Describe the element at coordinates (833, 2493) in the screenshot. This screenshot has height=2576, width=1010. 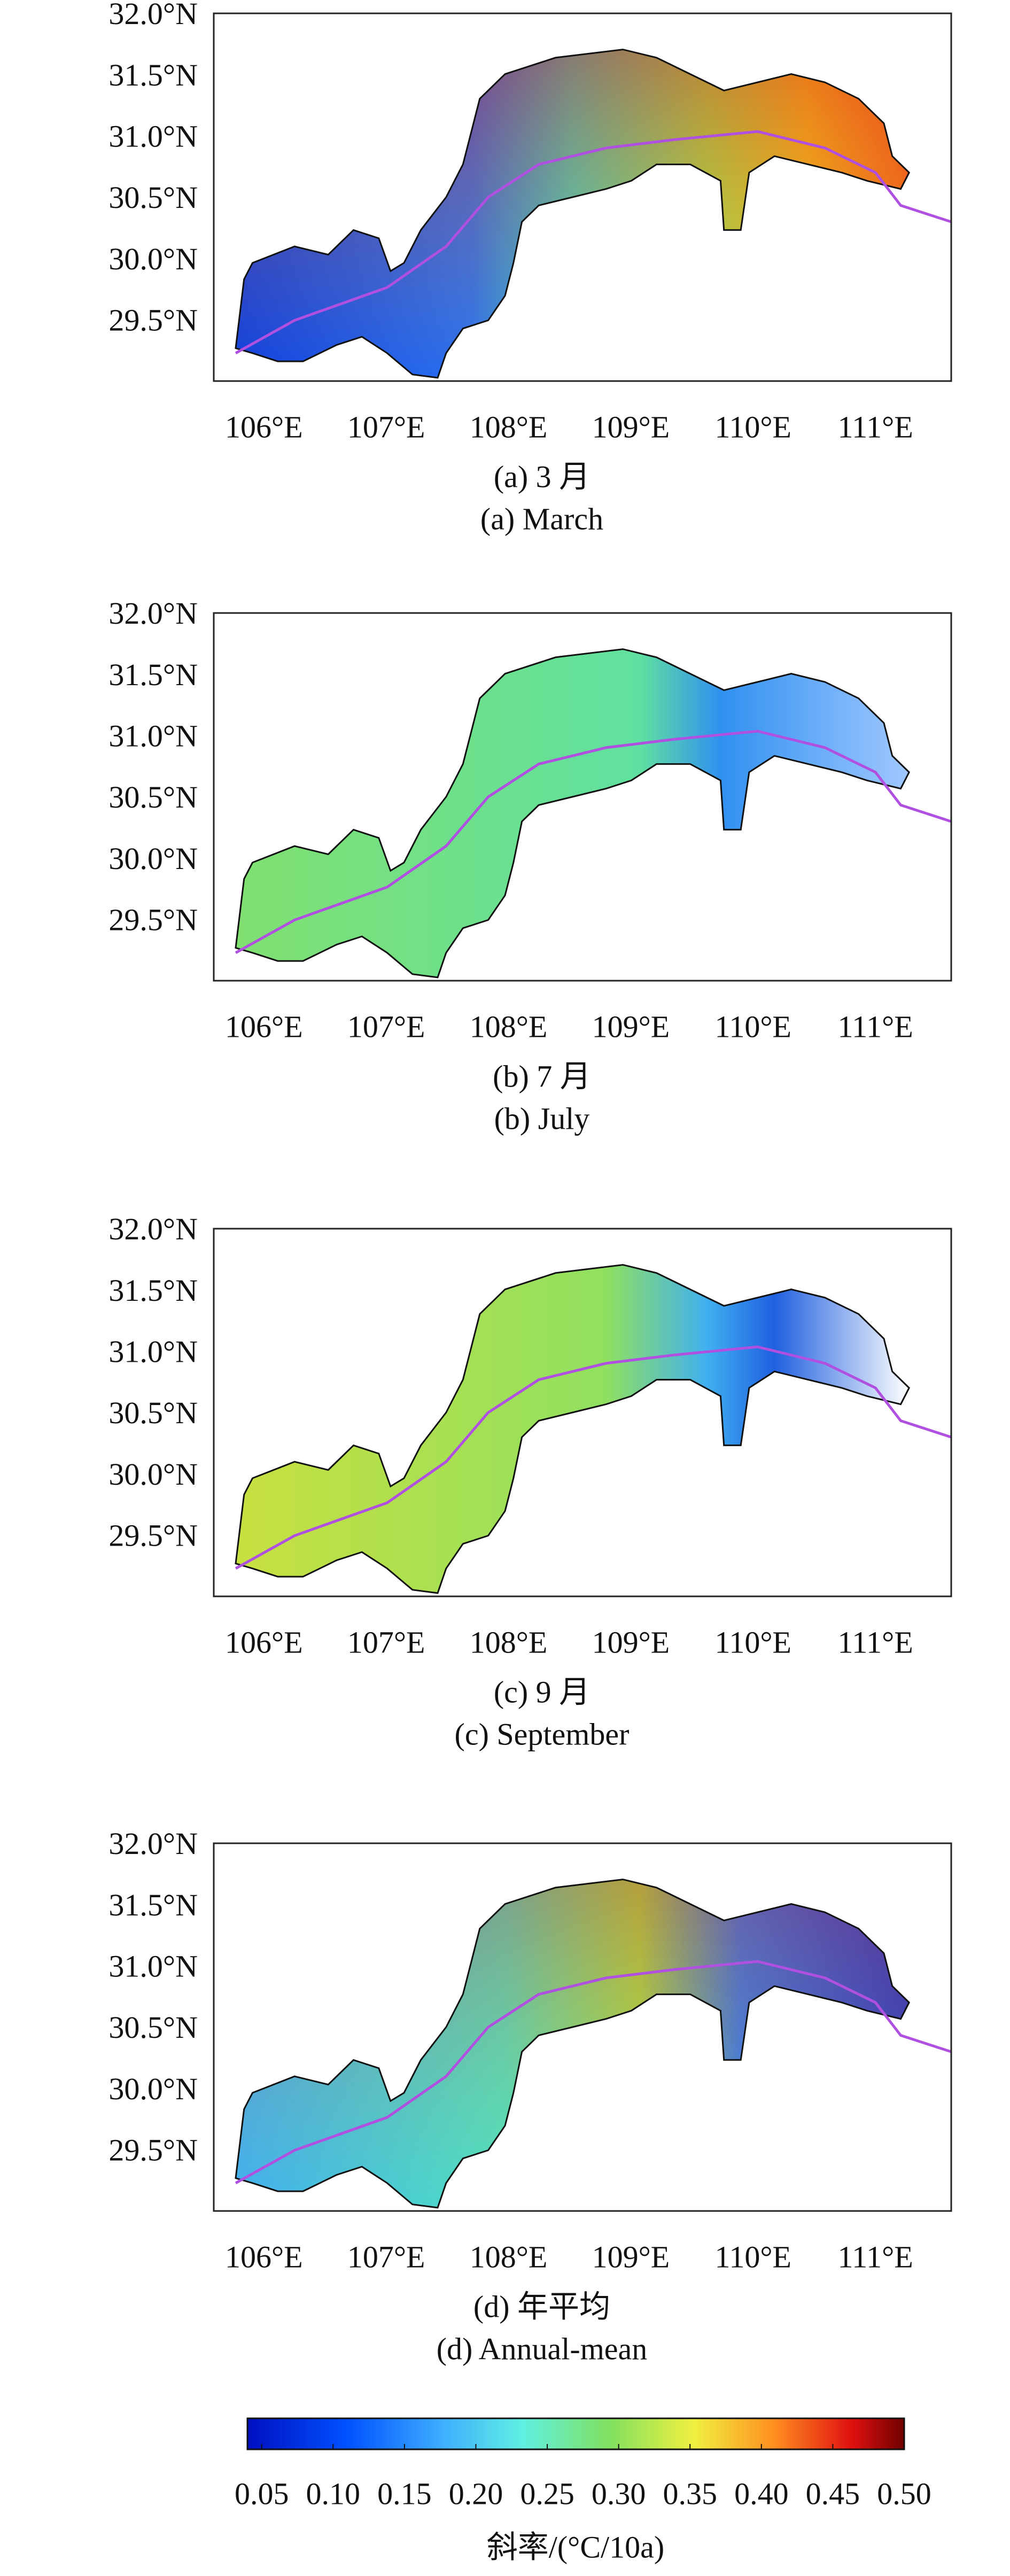
I see `colorbar-tick-label: 0.45` at that location.